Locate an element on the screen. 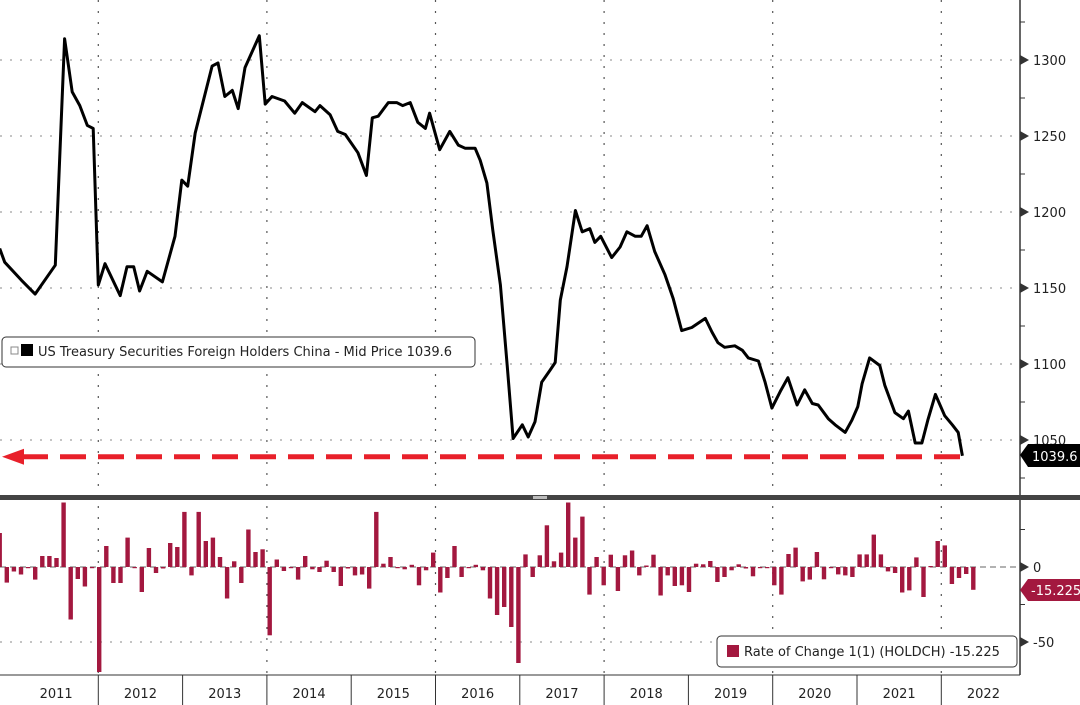 This screenshot has width=1080, height=705. x-tick-label: 2014 is located at coordinates (309, 694).